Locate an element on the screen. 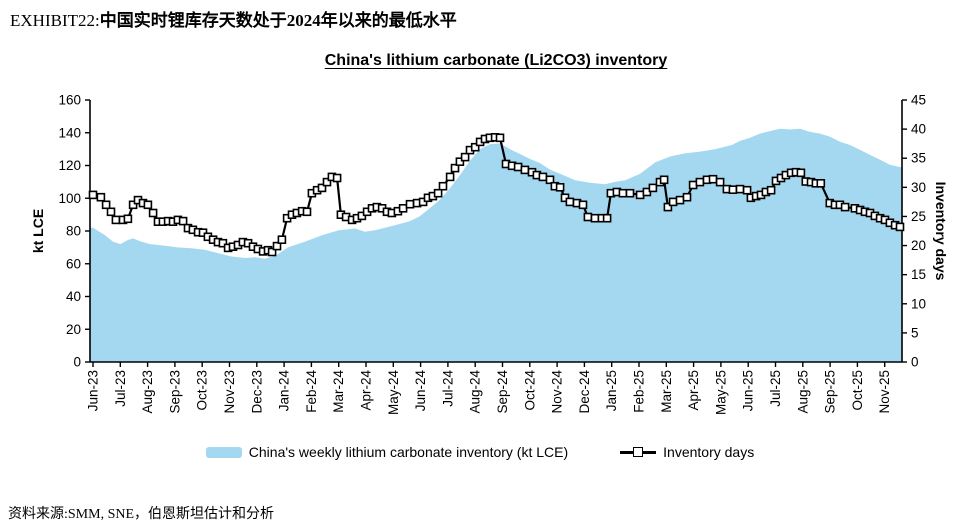  x-tick-label: Mar-25 is located at coordinates (666, 391).